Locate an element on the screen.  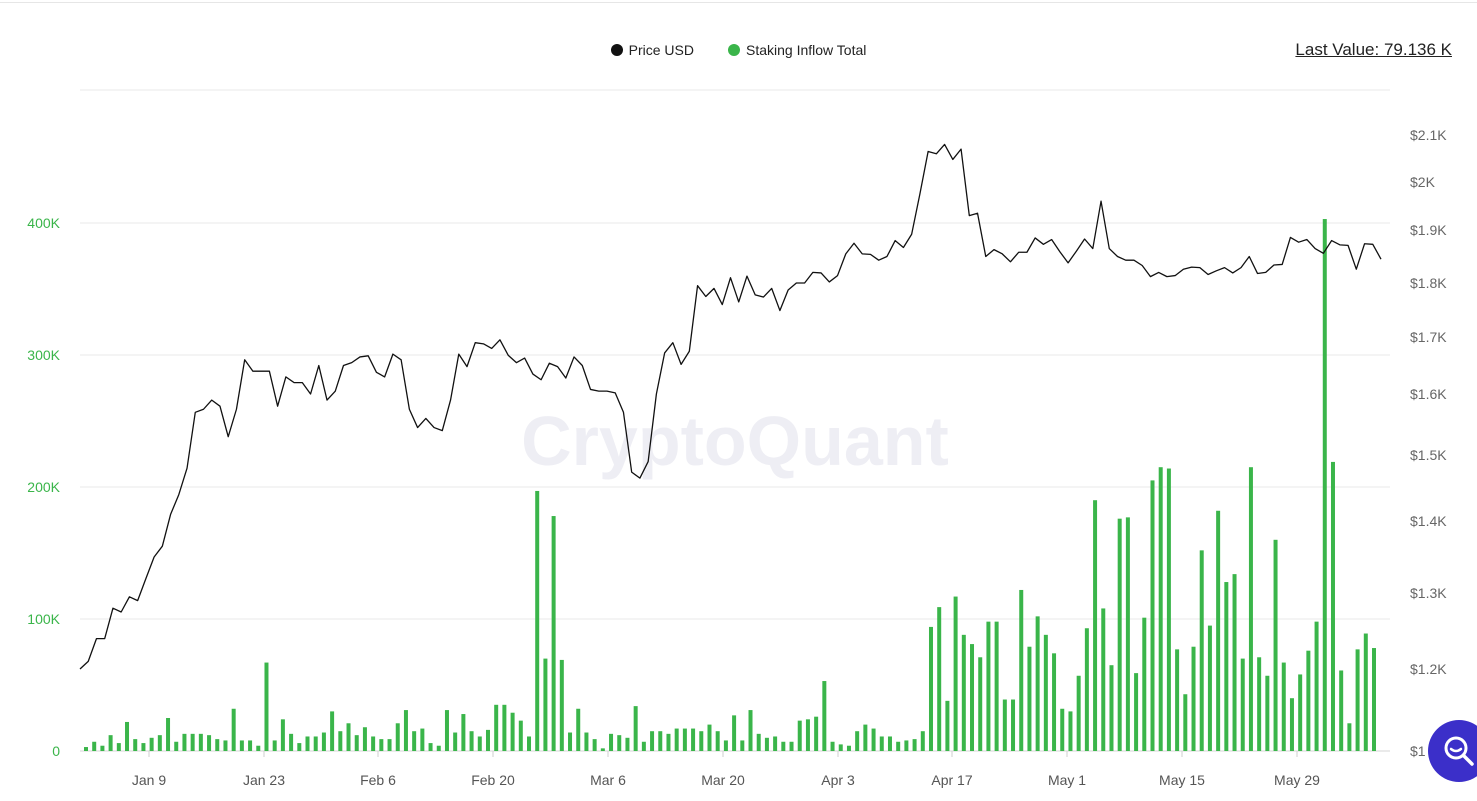
x-axis-tick-label: Mar 20 is located at coordinates (723, 780).